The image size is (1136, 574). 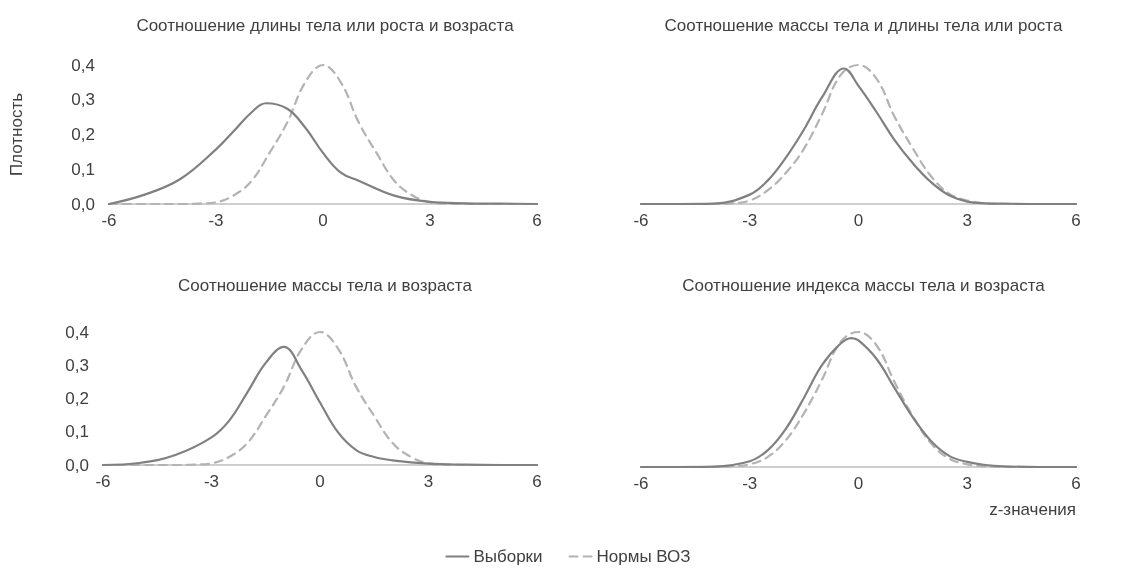 What do you see at coordinates (325, 25) in the screenshot?
I see `chart-title: Соотношение длины тела или роста и возраста` at bounding box center [325, 25].